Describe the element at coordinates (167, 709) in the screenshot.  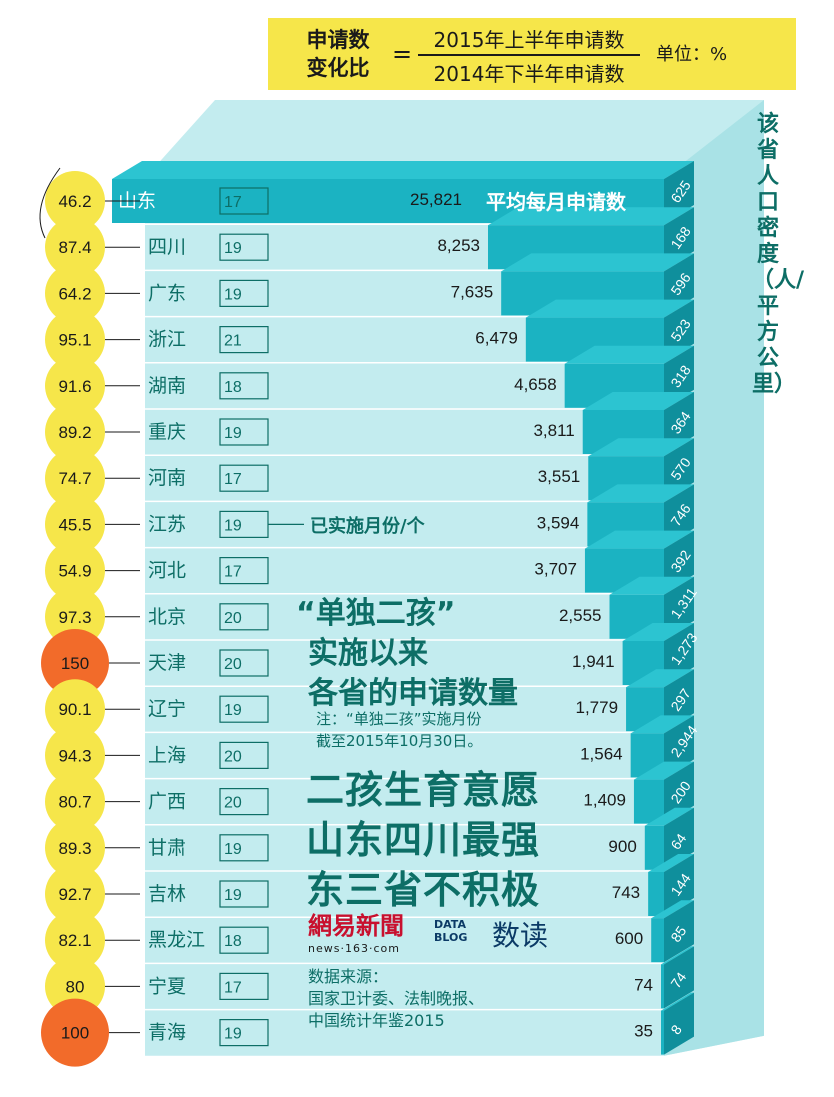
I see `province-label: 辽宁` at that location.